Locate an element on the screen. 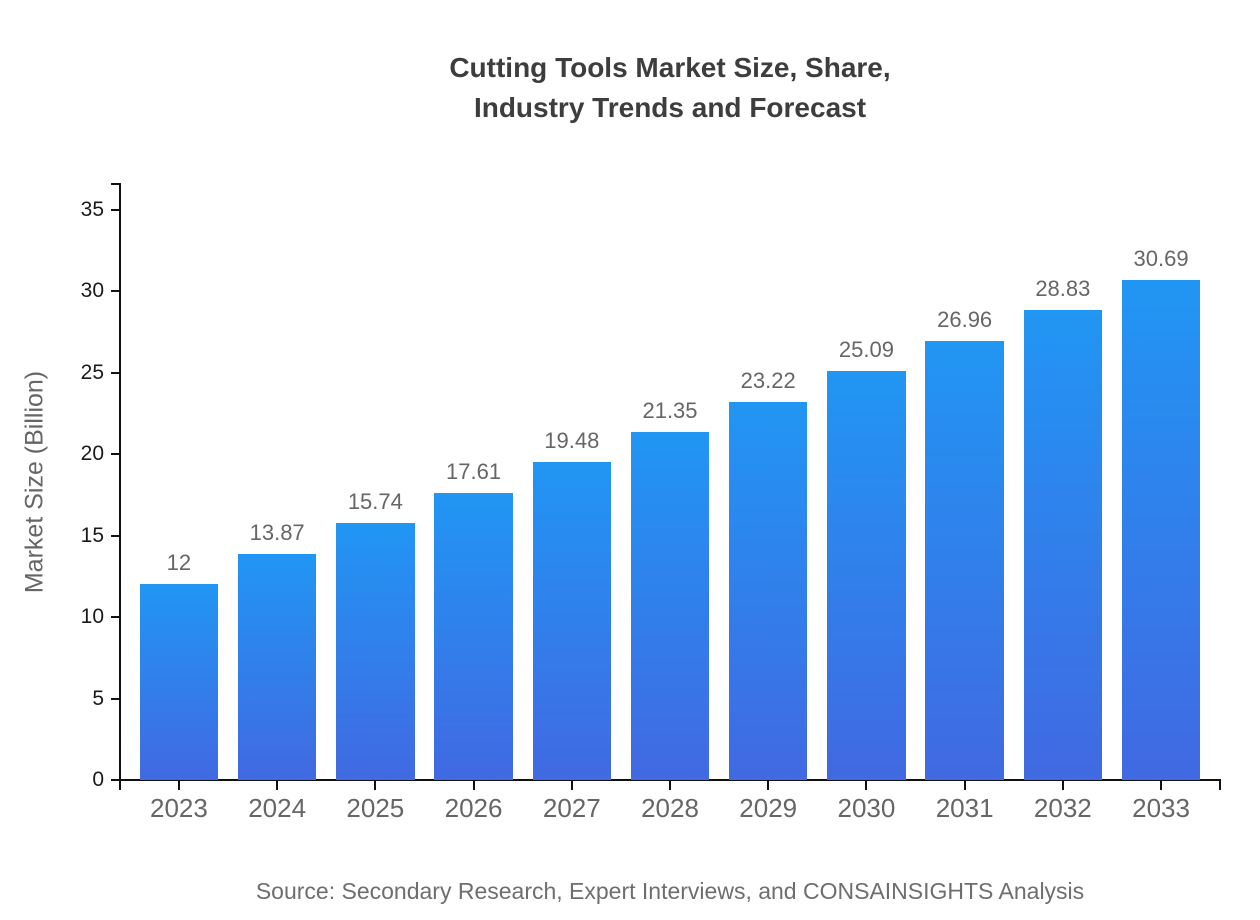 The height and width of the screenshot is (920, 1260). y-tick-label: 10 is located at coordinates (92, 616).